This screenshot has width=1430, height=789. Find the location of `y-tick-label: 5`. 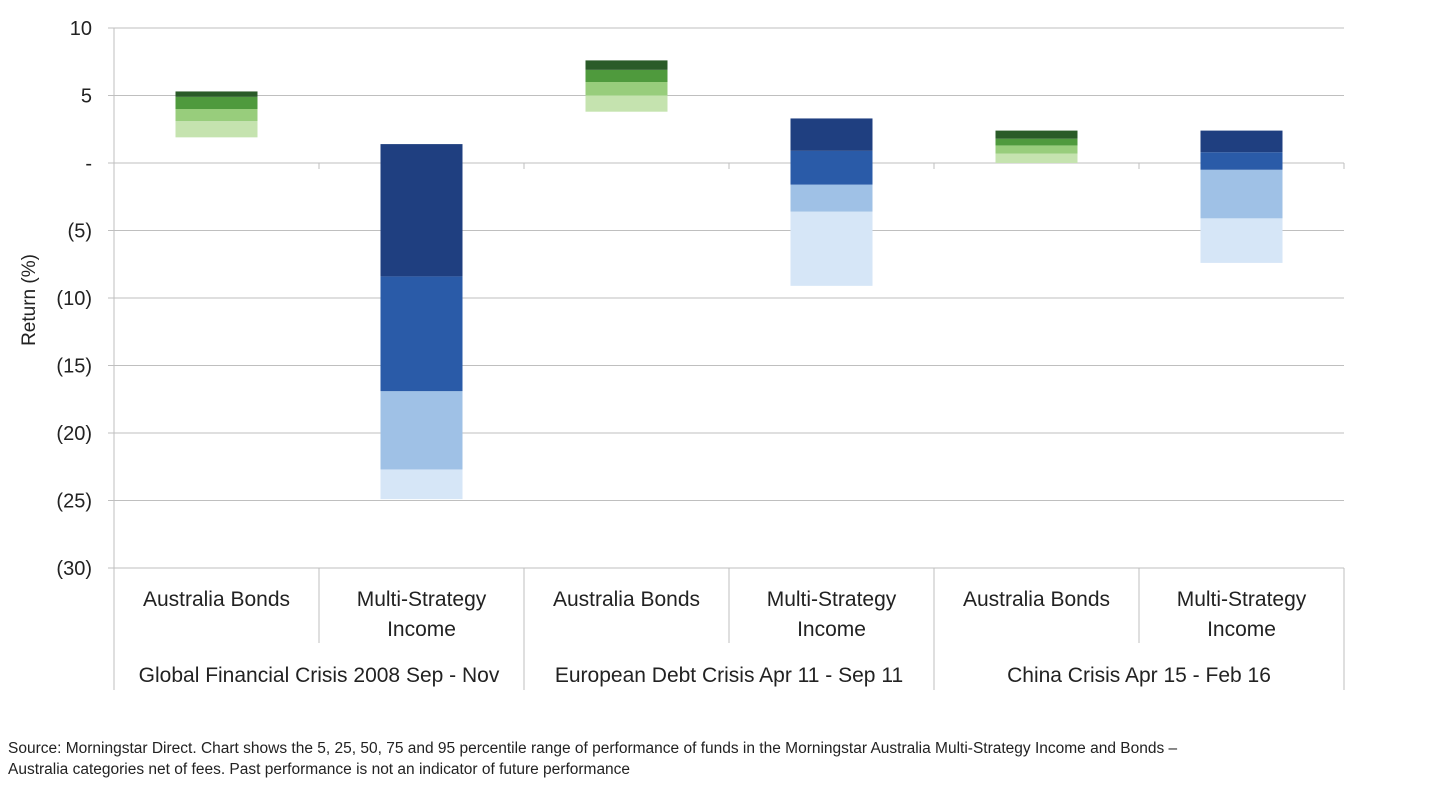

y-tick-label: 5 is located at coordinates (86, 97).